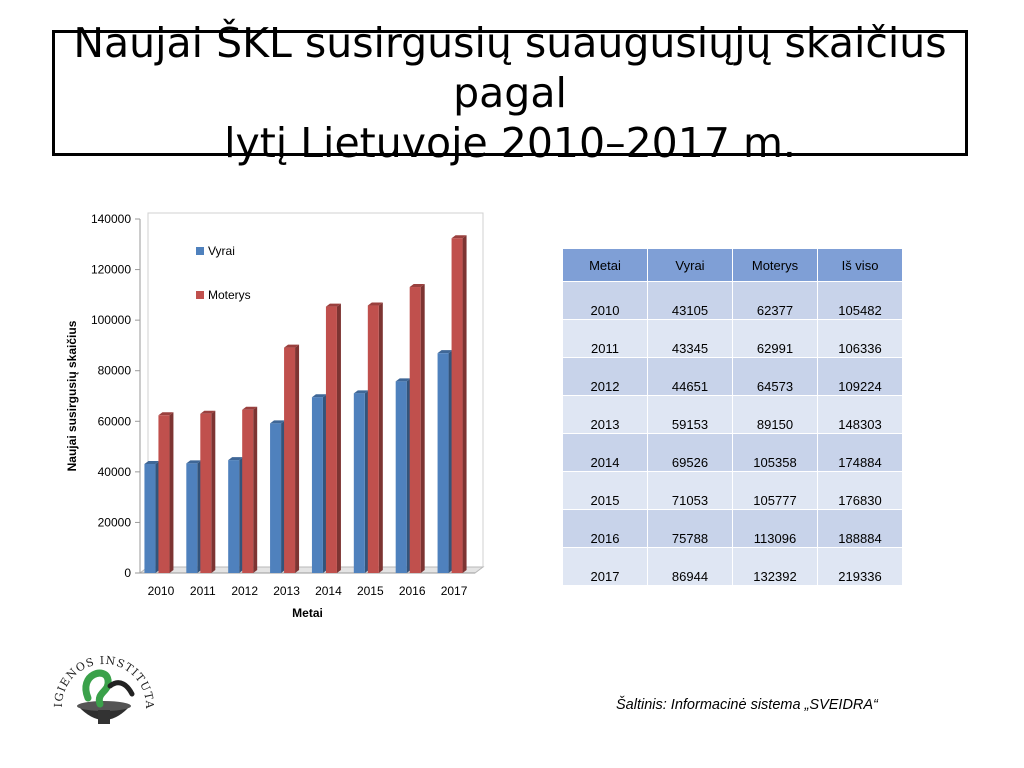  Describe the element at coordinates (605, 338) in the screenshot. I see `table-cell: 2011` at that location.